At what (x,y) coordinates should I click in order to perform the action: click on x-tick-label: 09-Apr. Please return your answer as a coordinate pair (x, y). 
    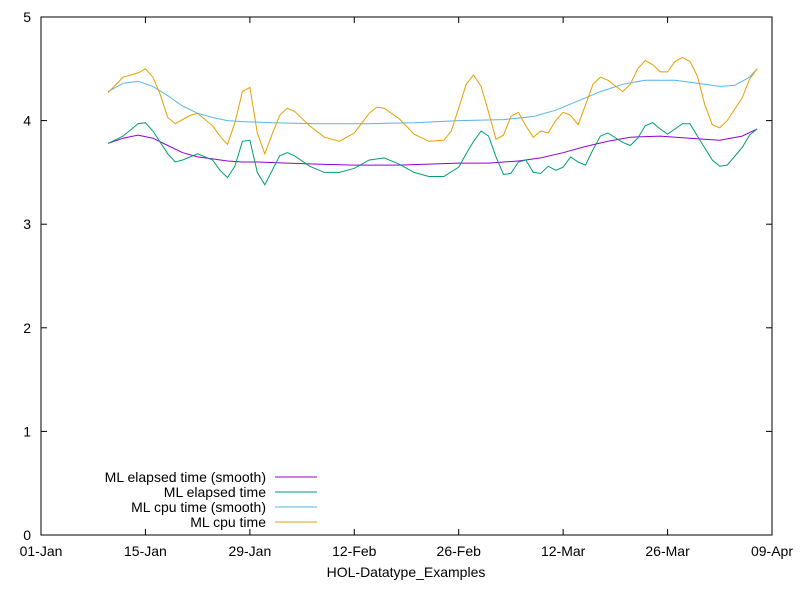
    Looking at the image, I should click on (772, 551).